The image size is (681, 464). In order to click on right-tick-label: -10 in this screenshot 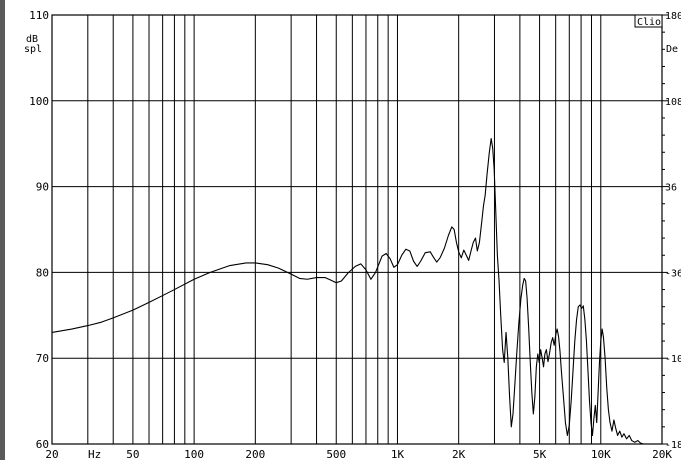, I will do `click(673, 359)`.